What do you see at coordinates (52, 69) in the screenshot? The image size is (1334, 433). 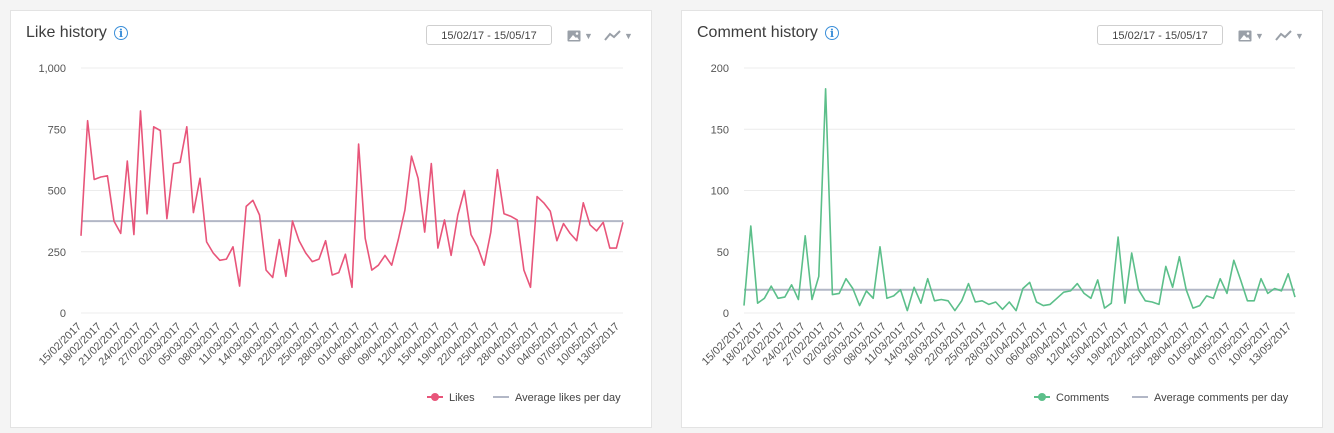 I see `y-tick-label: 1,000` at bounding box center [52, 69].